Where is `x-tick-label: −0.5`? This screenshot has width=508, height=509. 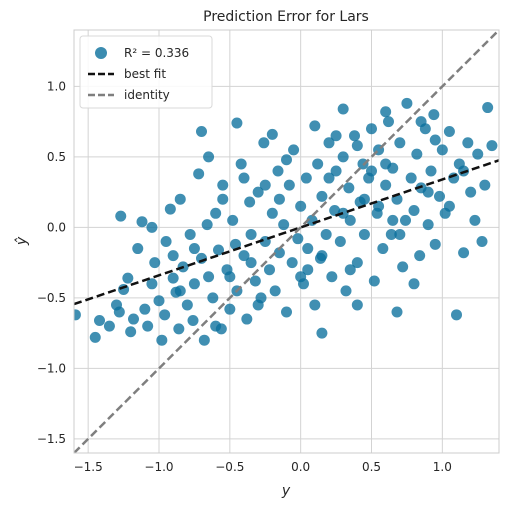 x-tick-label: −0.5 is located at coordinates (229, 467).